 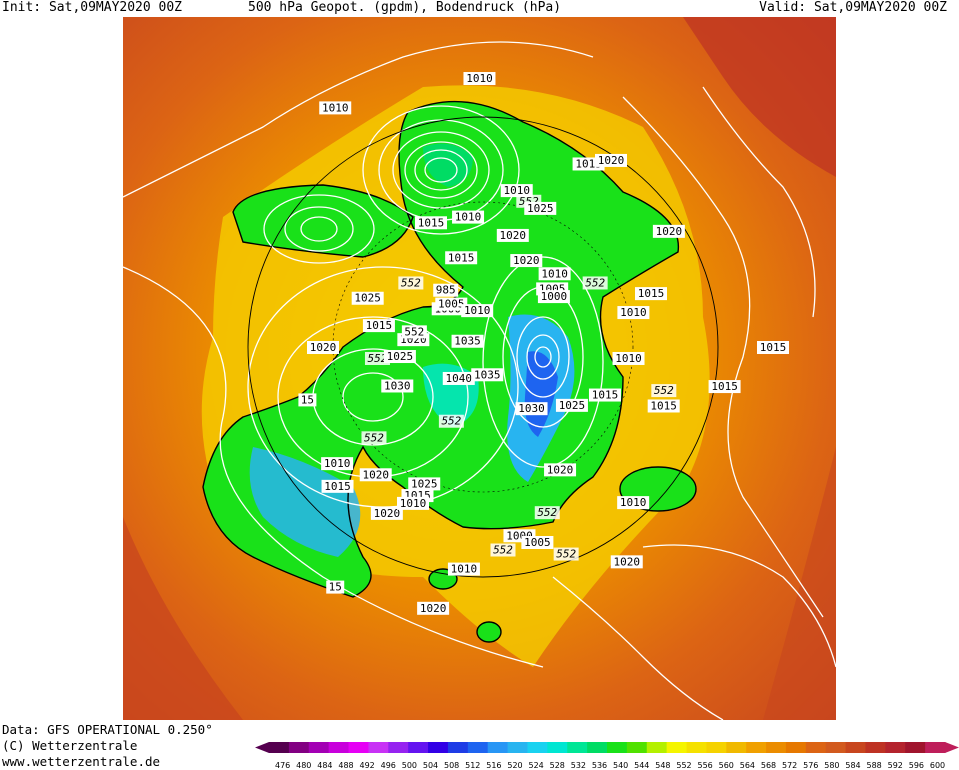 I want to click on pressure-label: 985, so click(x=446, y=290).